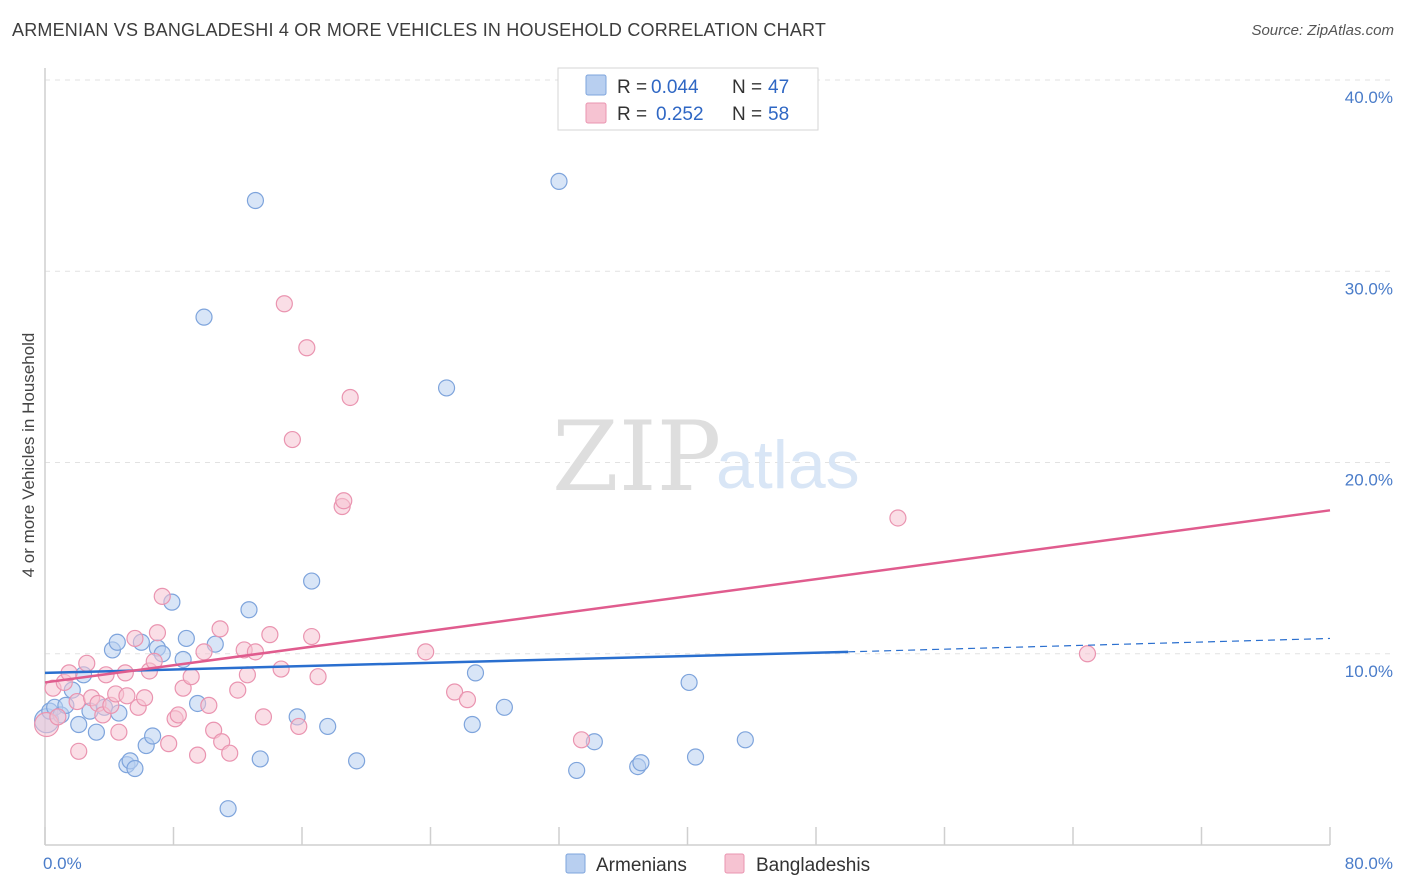  What do you see at coordinates (717, 864) in the screenshot?
I see `series-legend: Armenians Bangladeshis` at bounding box center [717, 864].